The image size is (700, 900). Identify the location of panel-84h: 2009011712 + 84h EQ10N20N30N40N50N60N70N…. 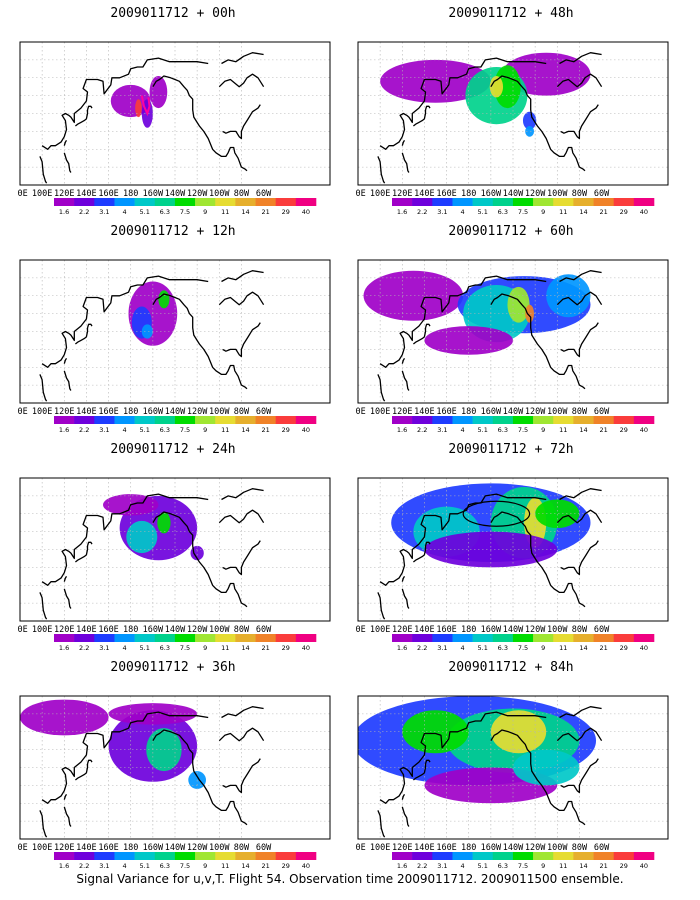
(522, 766).